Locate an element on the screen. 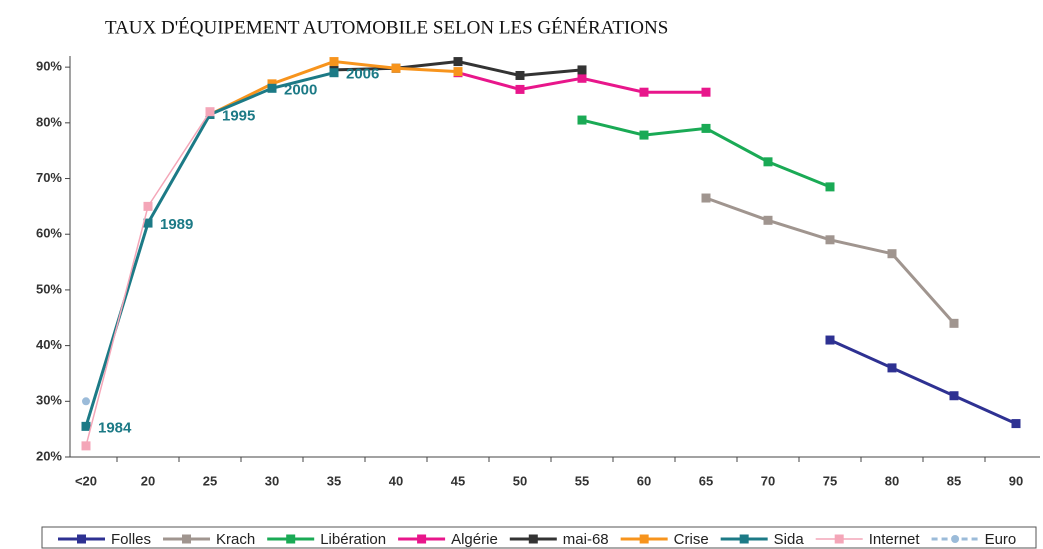 This screenshot has height=549, width=1043. legend-label: Algérie is located at coordinates (474, 539).